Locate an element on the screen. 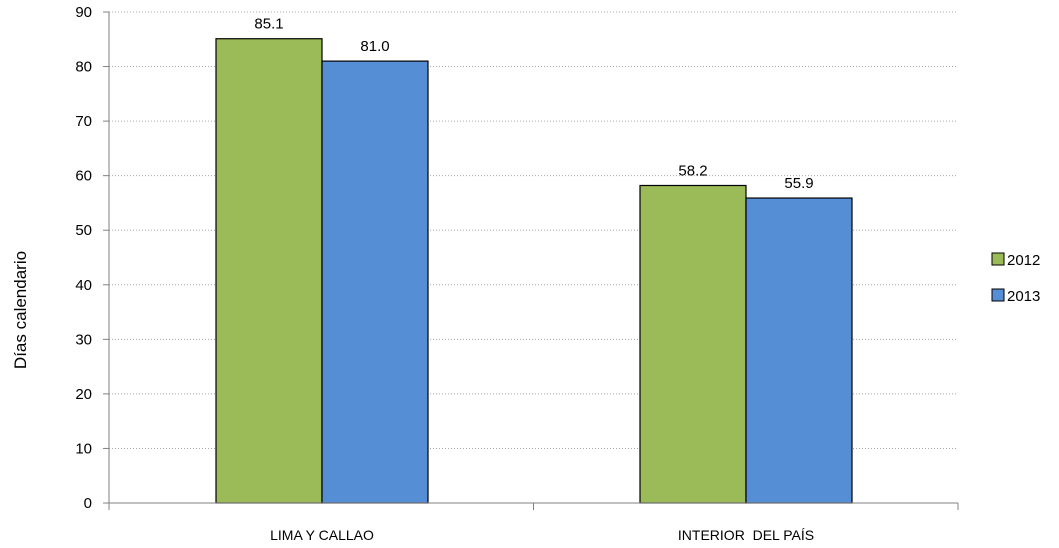 The width and height of the screenshot is (1059, 548). y-tick-label-0: 0 is located at coordinates (88, 503).